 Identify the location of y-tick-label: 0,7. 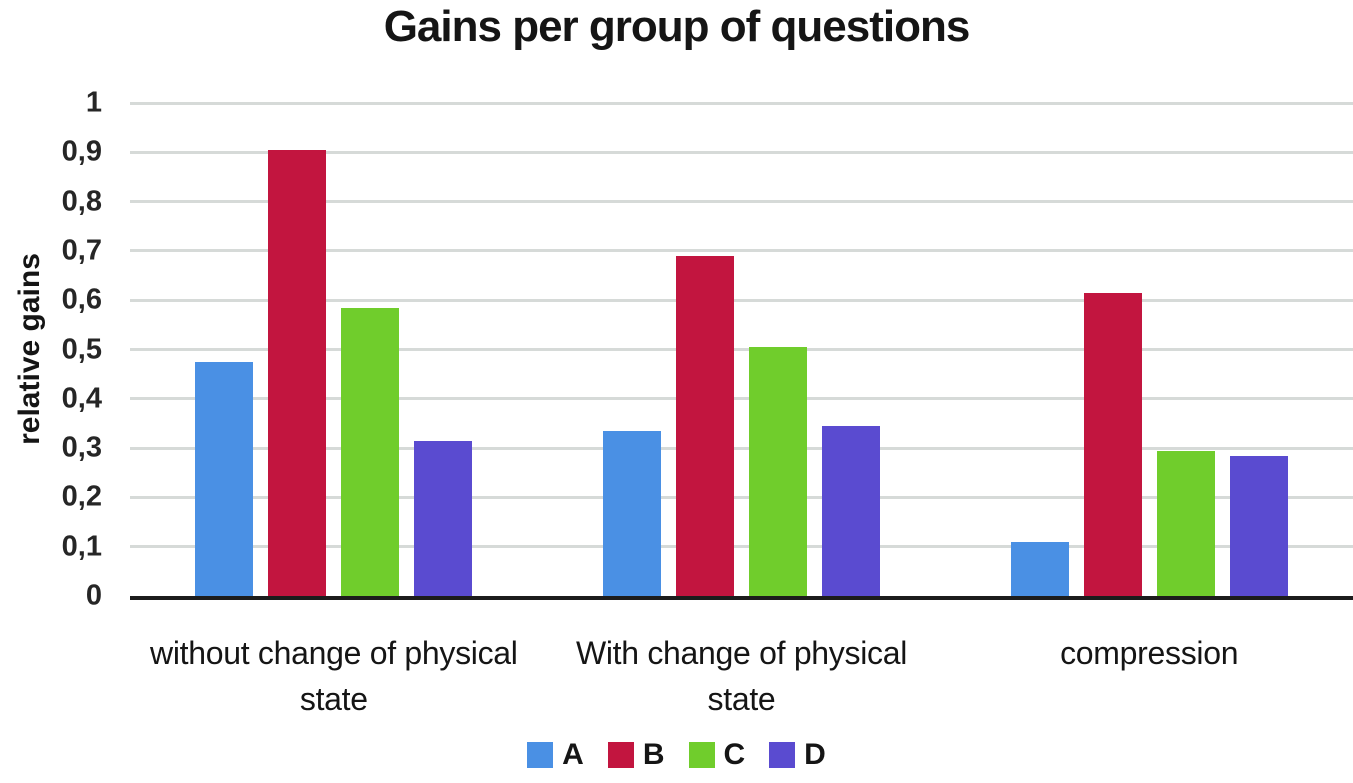
(81, 250).